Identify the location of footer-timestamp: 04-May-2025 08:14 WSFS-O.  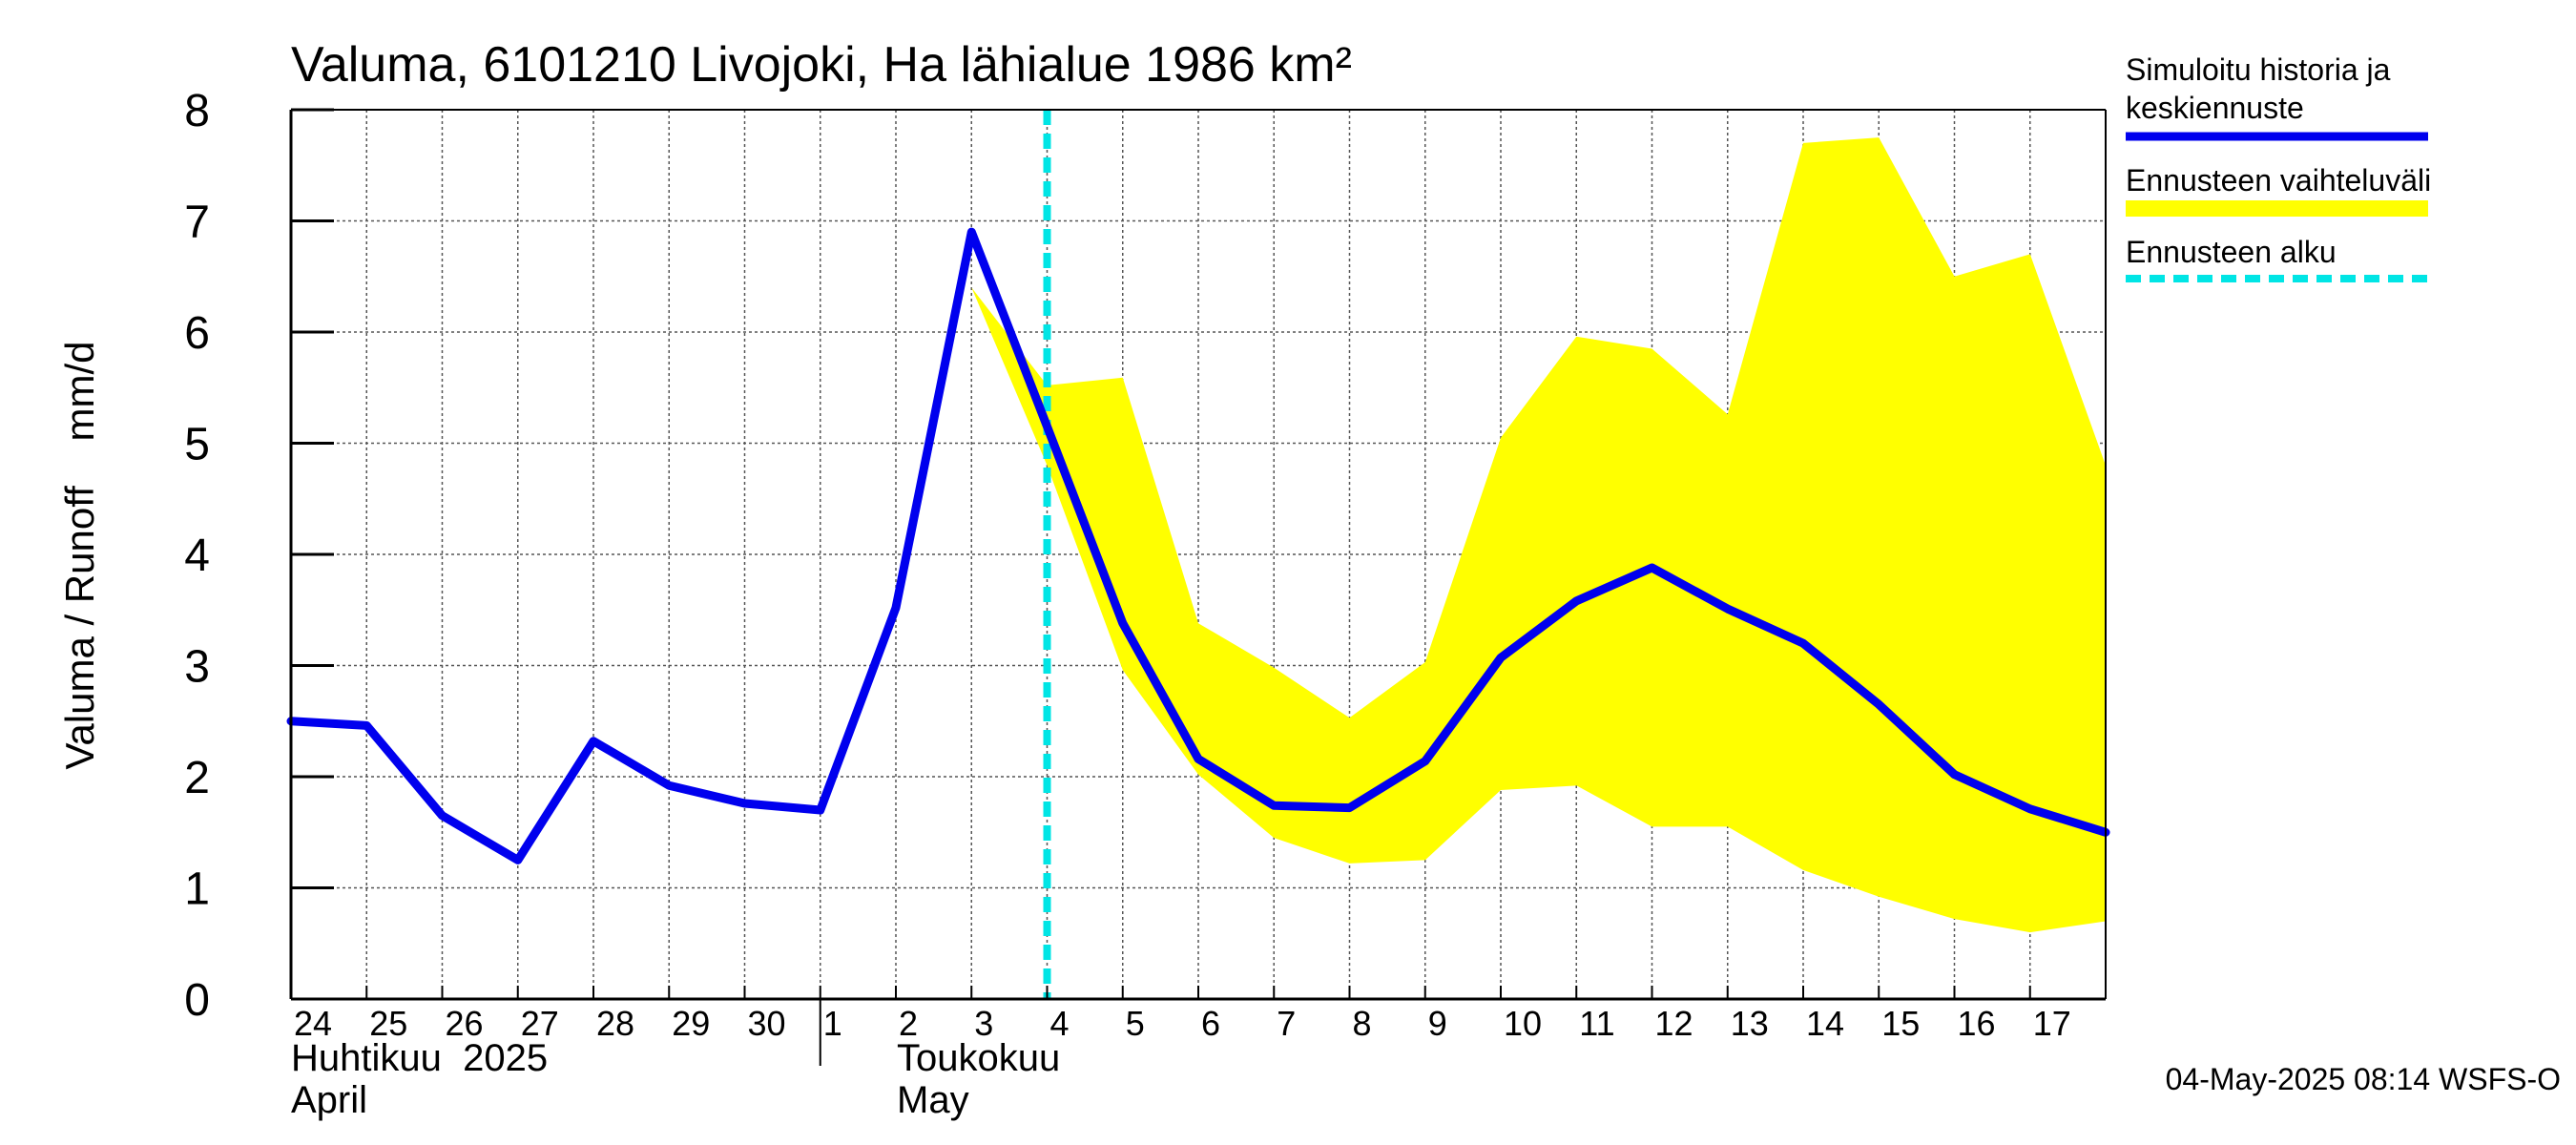
(2363, 1079).